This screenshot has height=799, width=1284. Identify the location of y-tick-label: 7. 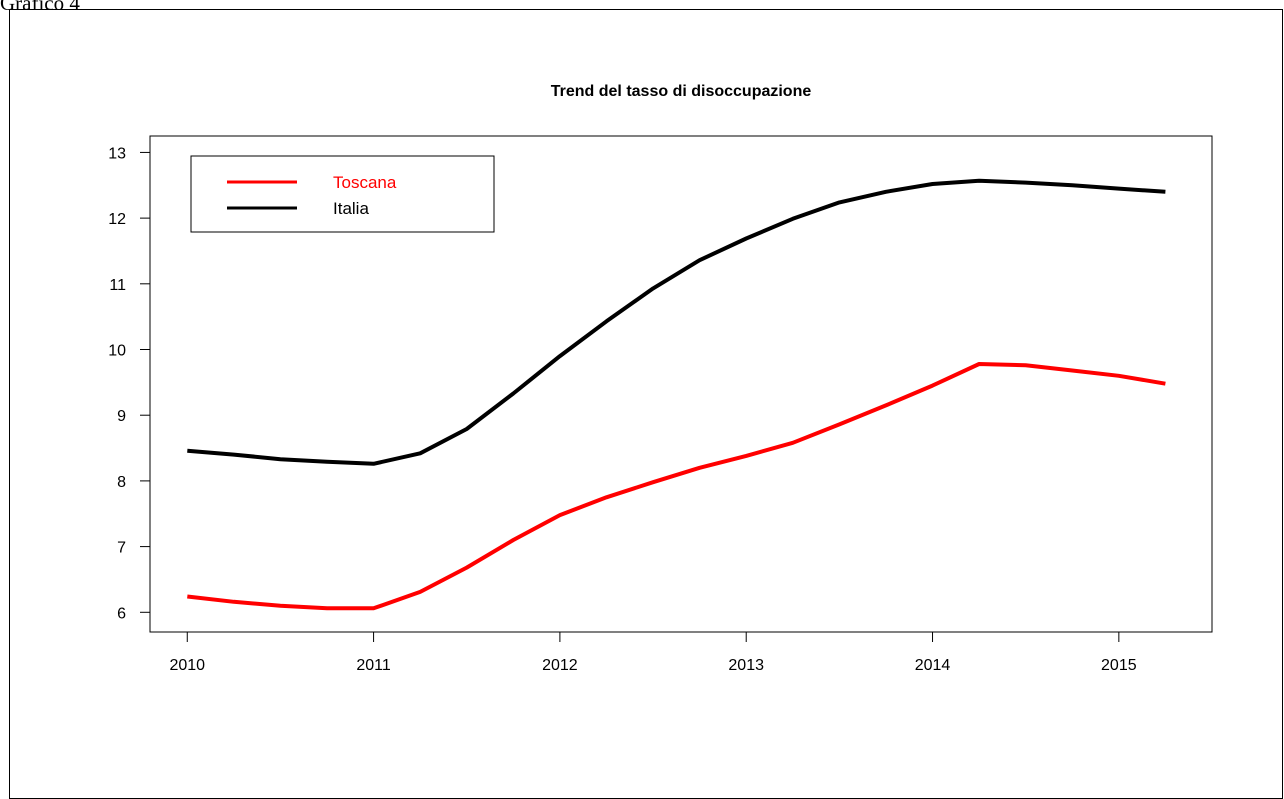
(121, 548).